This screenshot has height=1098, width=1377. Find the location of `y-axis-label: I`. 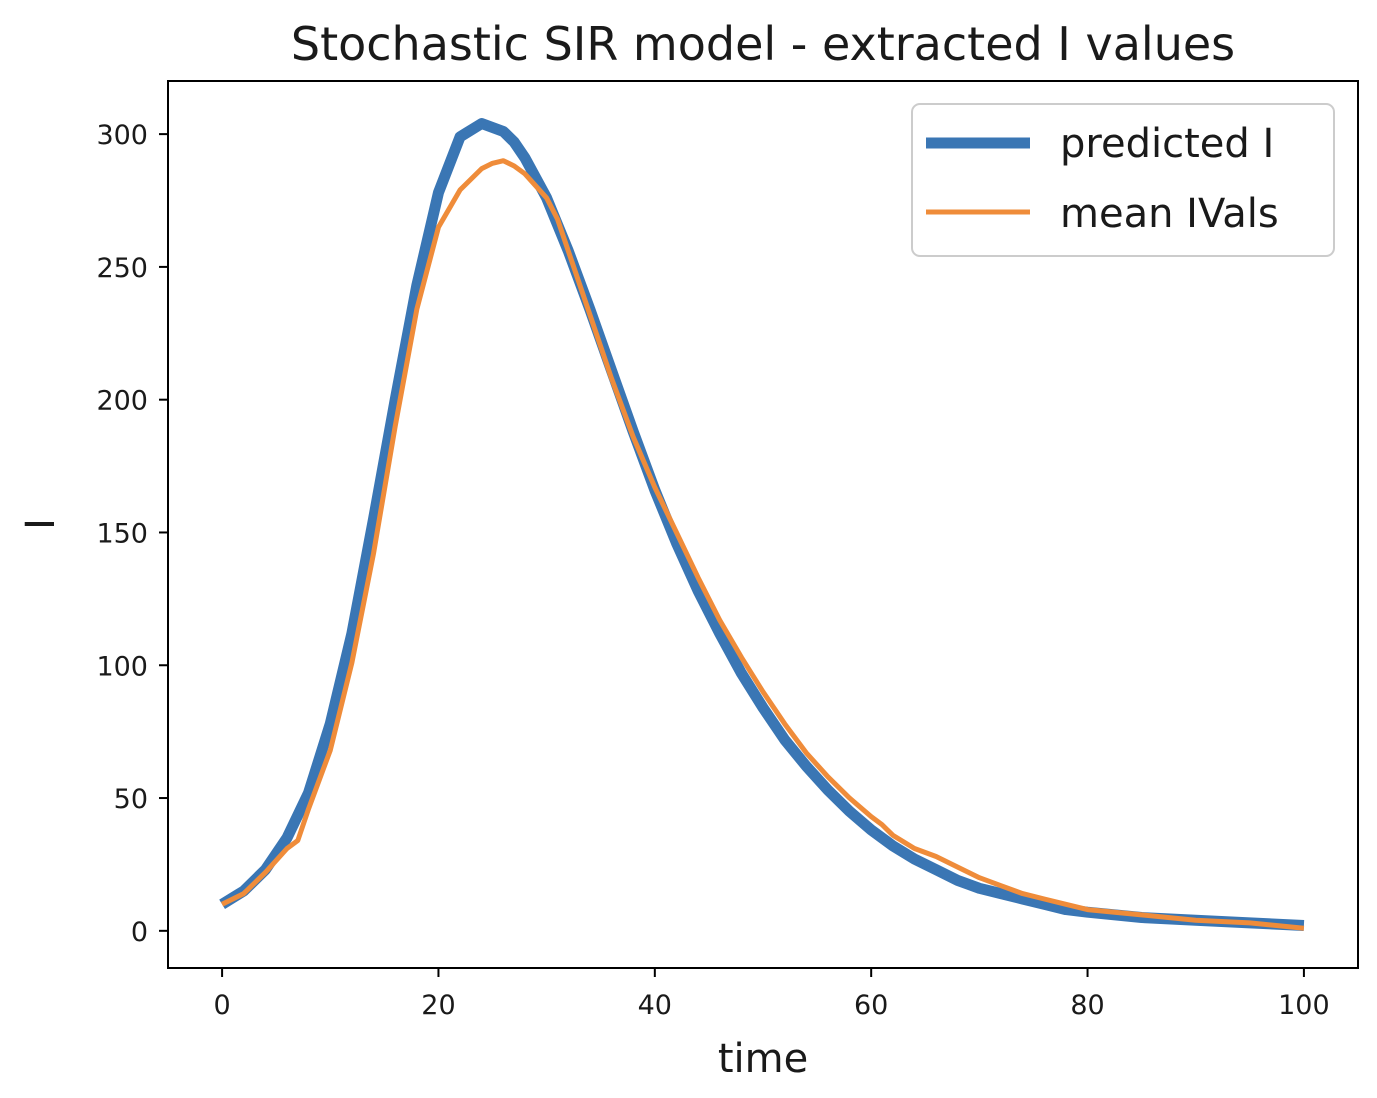

y-axis-label: I is located at coordinates (41, 524).